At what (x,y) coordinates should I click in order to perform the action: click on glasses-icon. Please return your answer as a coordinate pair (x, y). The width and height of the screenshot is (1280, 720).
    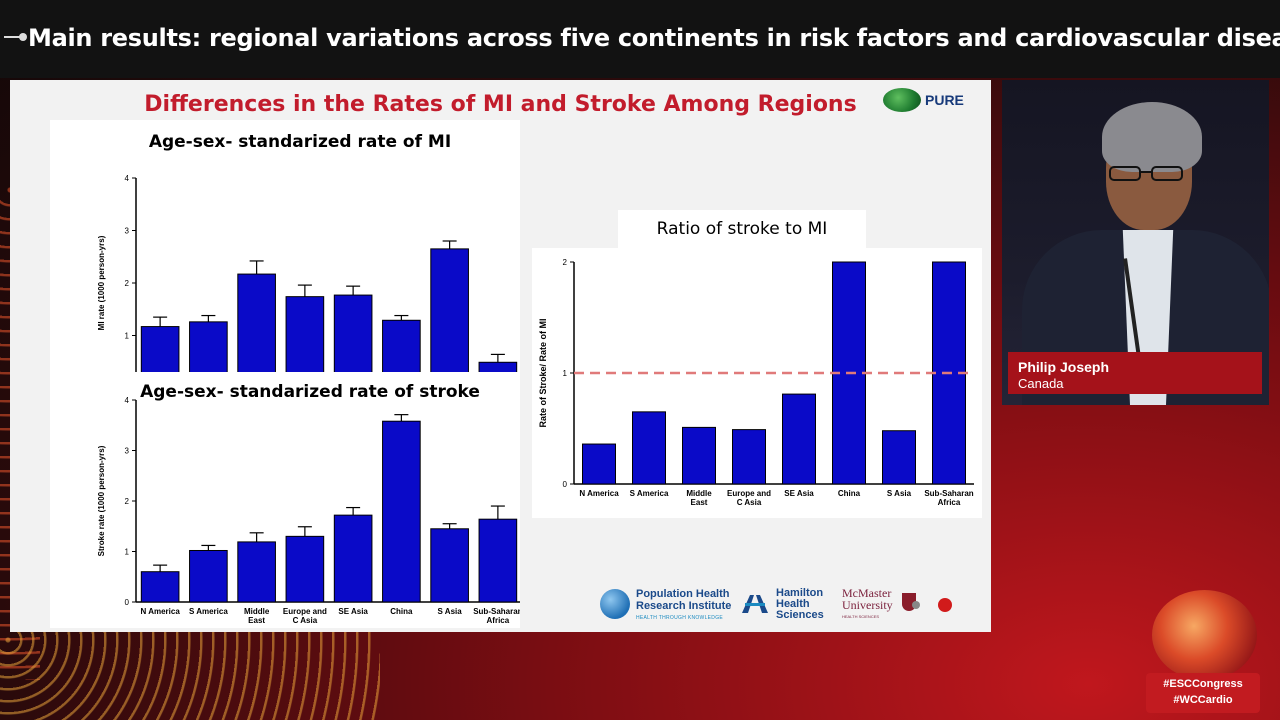
    Looking at the image, I should click on (1146, 173).